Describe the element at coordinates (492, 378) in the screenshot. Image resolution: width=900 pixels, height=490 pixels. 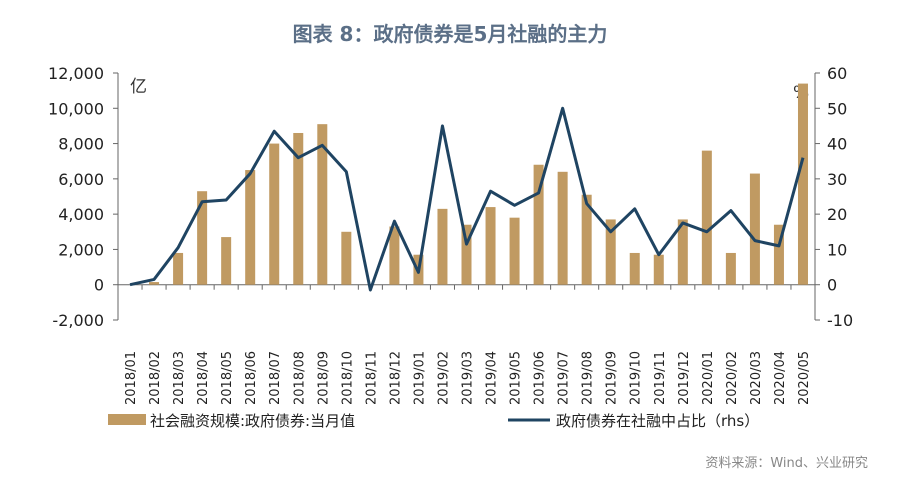
I see `x-tick-label: 2019/04` at that location.